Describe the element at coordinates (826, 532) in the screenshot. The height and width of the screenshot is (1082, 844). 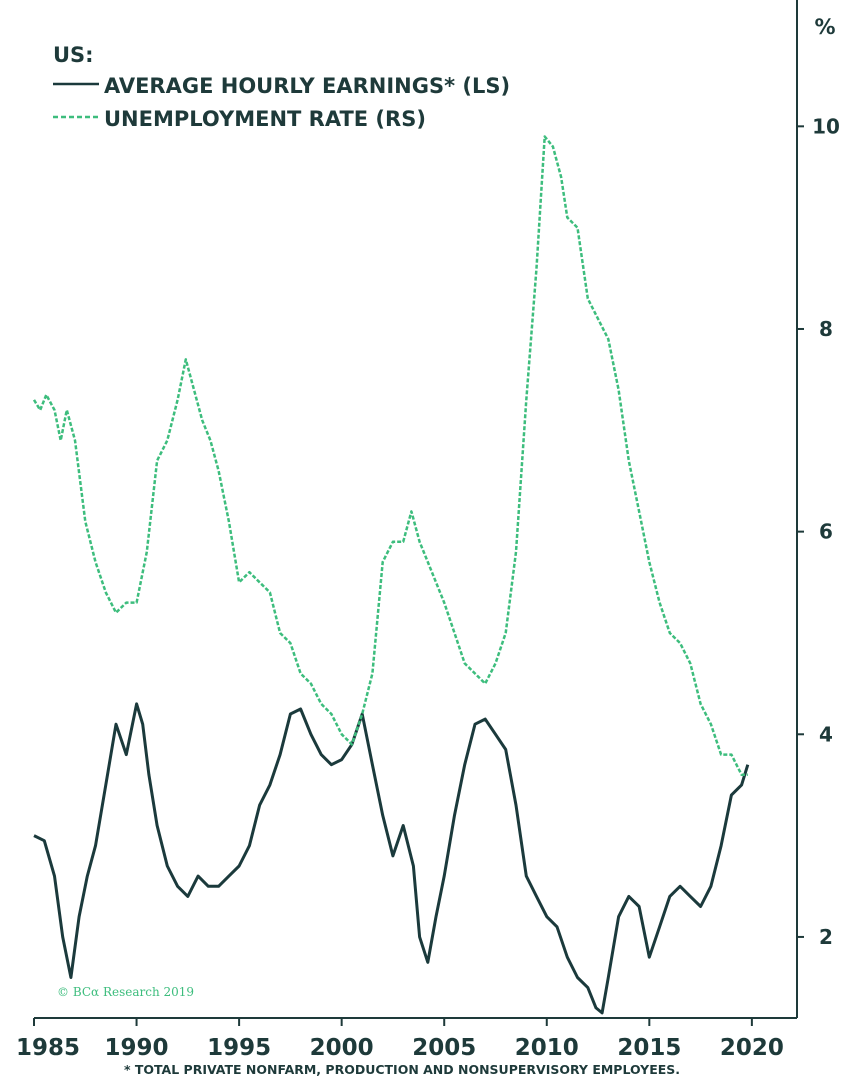
I see `y-tick-label-6: 6` at that location.